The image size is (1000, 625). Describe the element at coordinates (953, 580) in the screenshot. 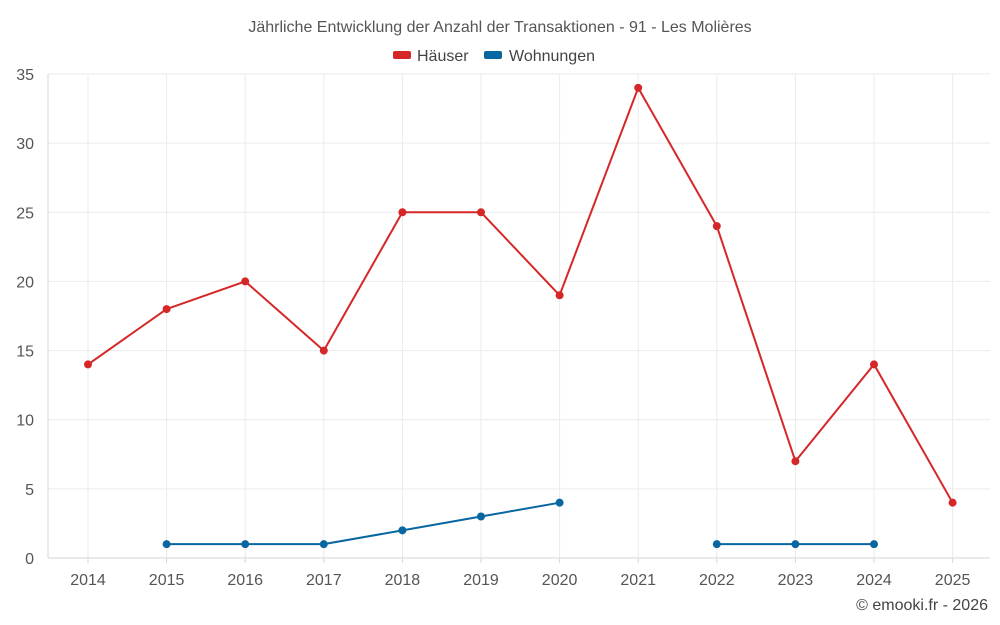

I see `x-tick-label: 2025` at that location.